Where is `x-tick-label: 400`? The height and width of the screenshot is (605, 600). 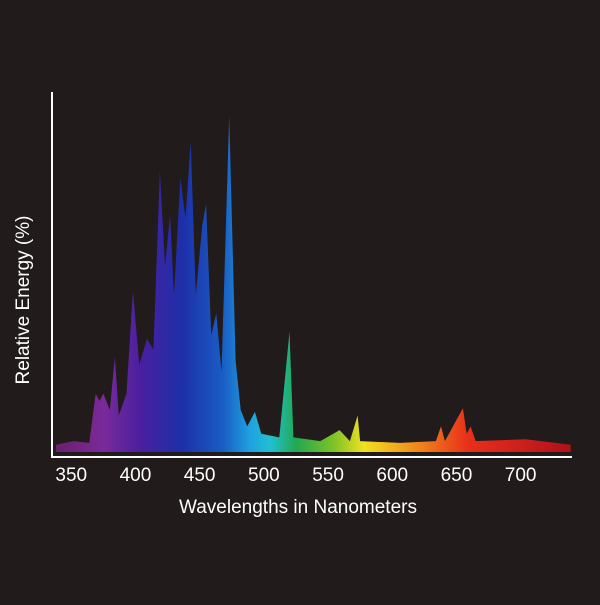
x-tick-label: 400 is located at coordinates (136, 475).